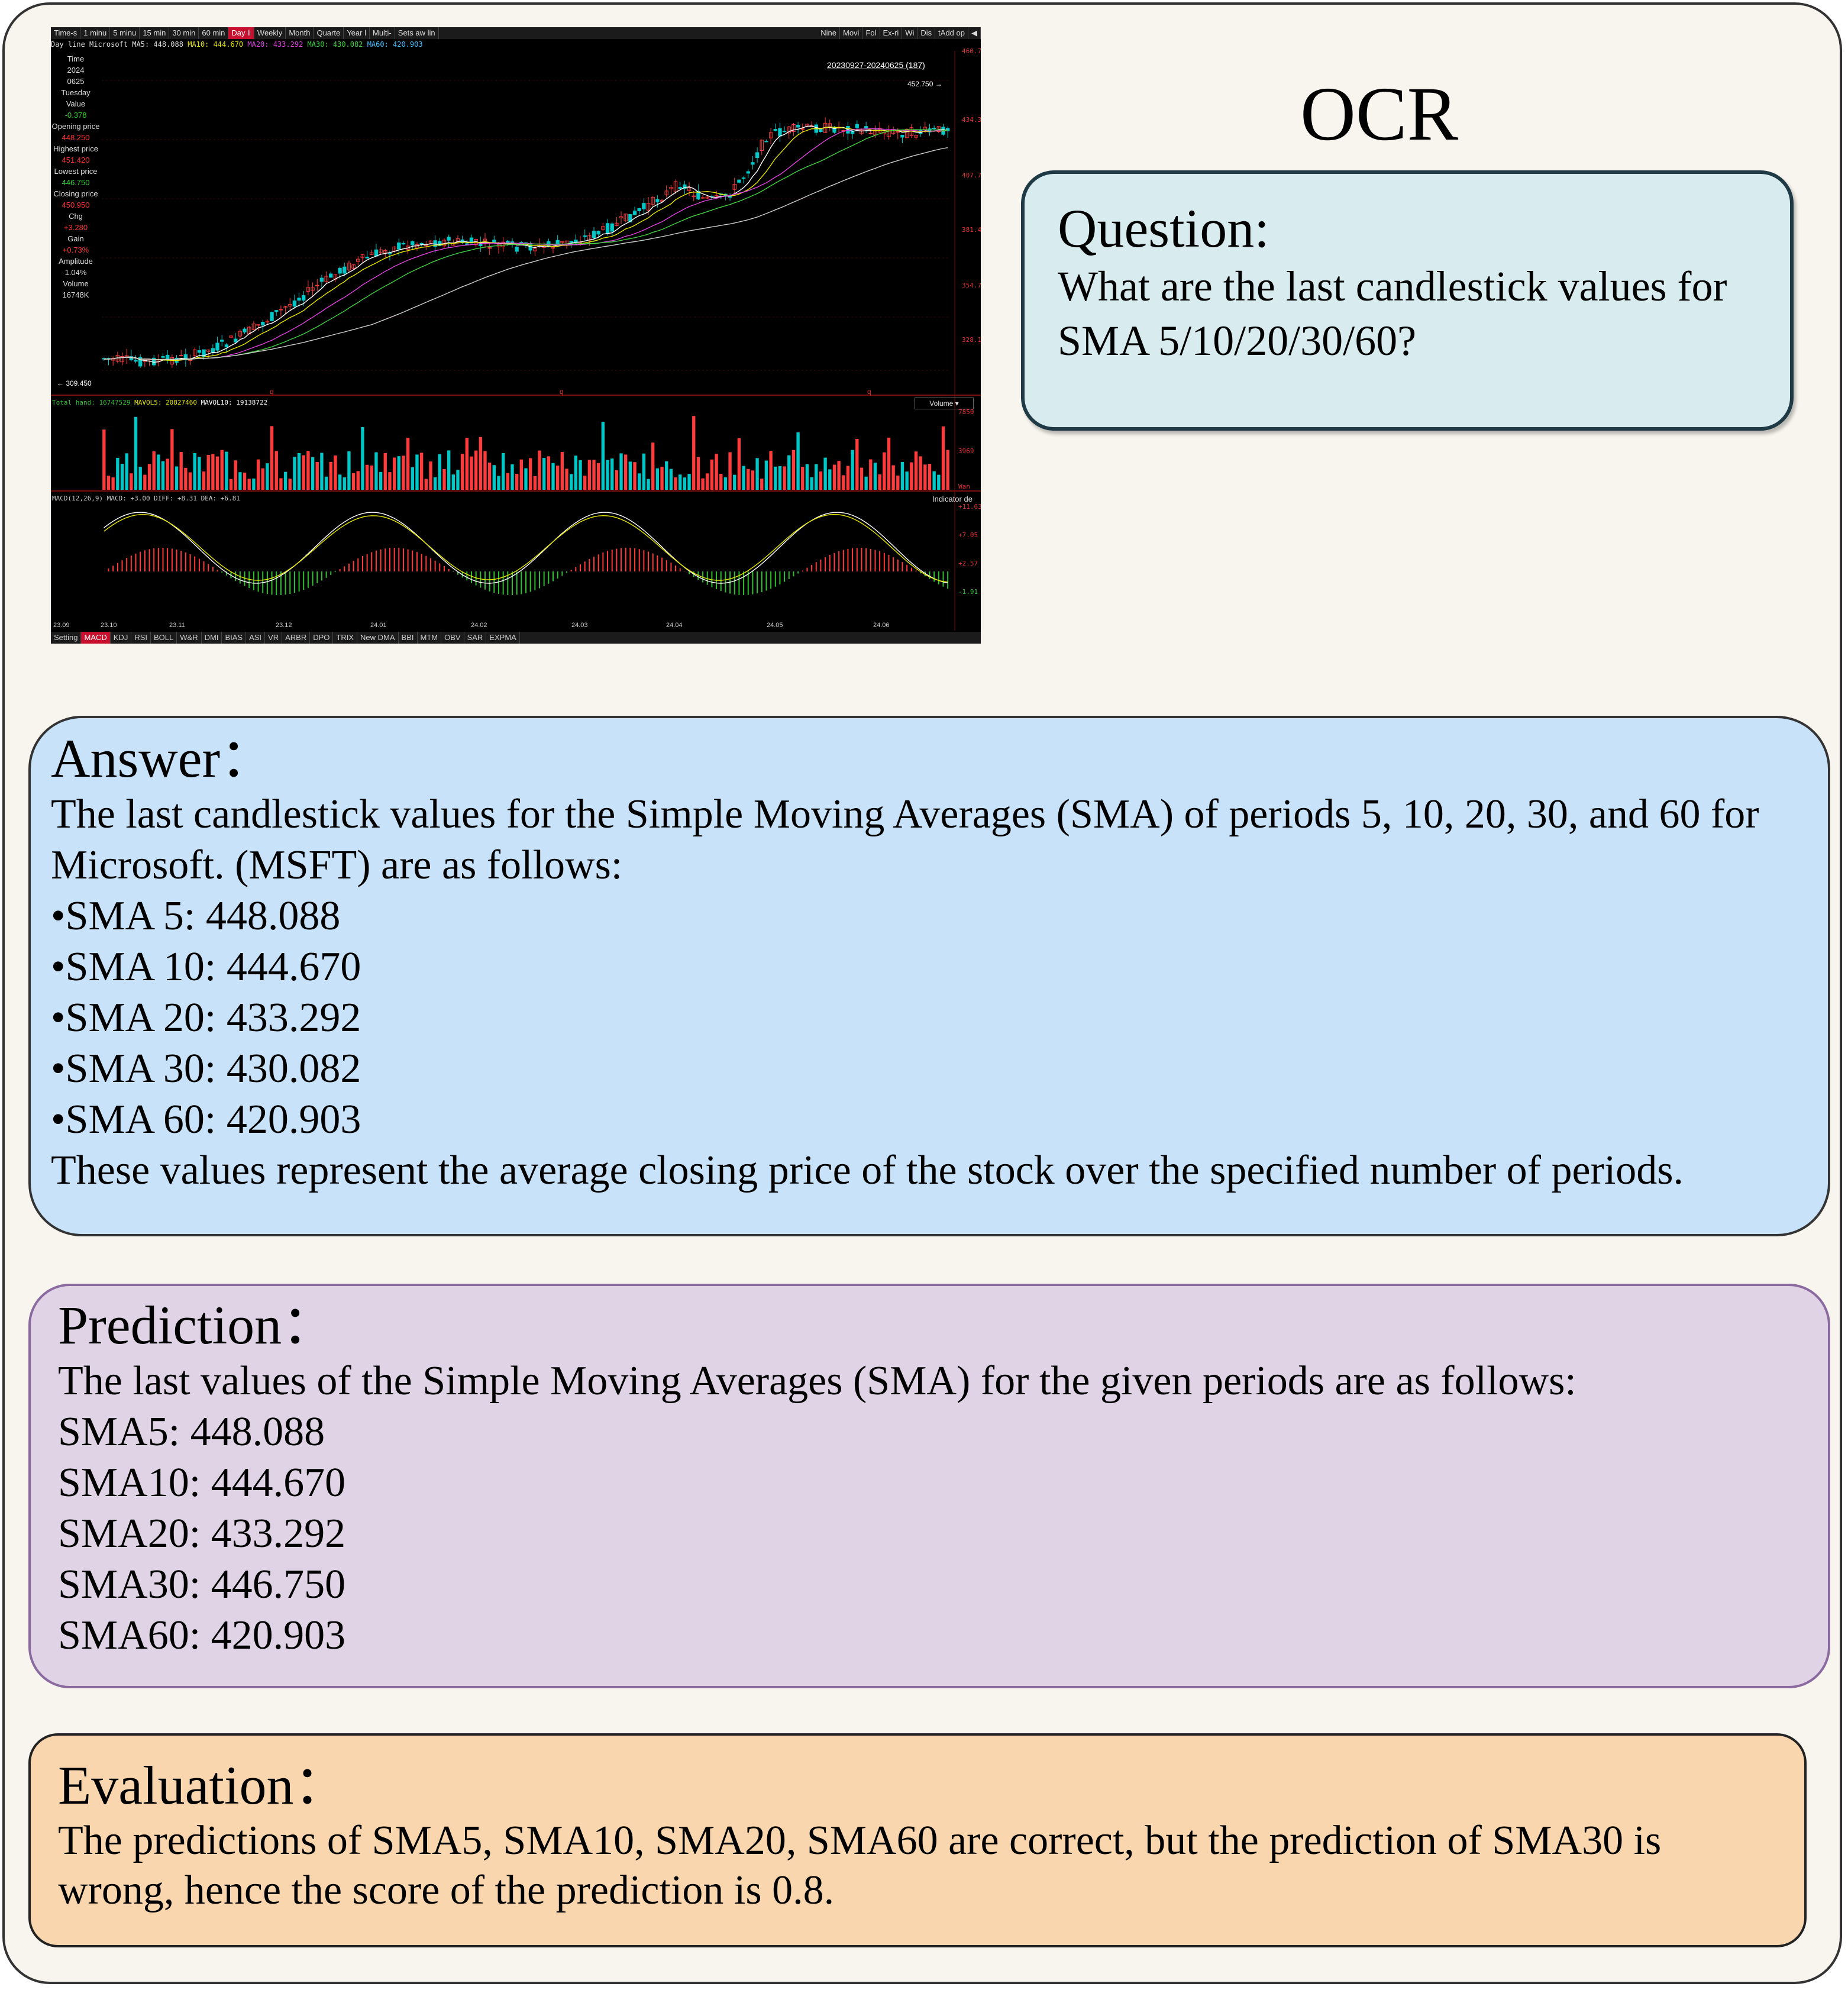 The width and height of the screenshot is (1848, 1990). What do you see at coordinates (408, 638) in the screenshot?
I see `indicator-tab: BBI` at bounding box center [408, 638].